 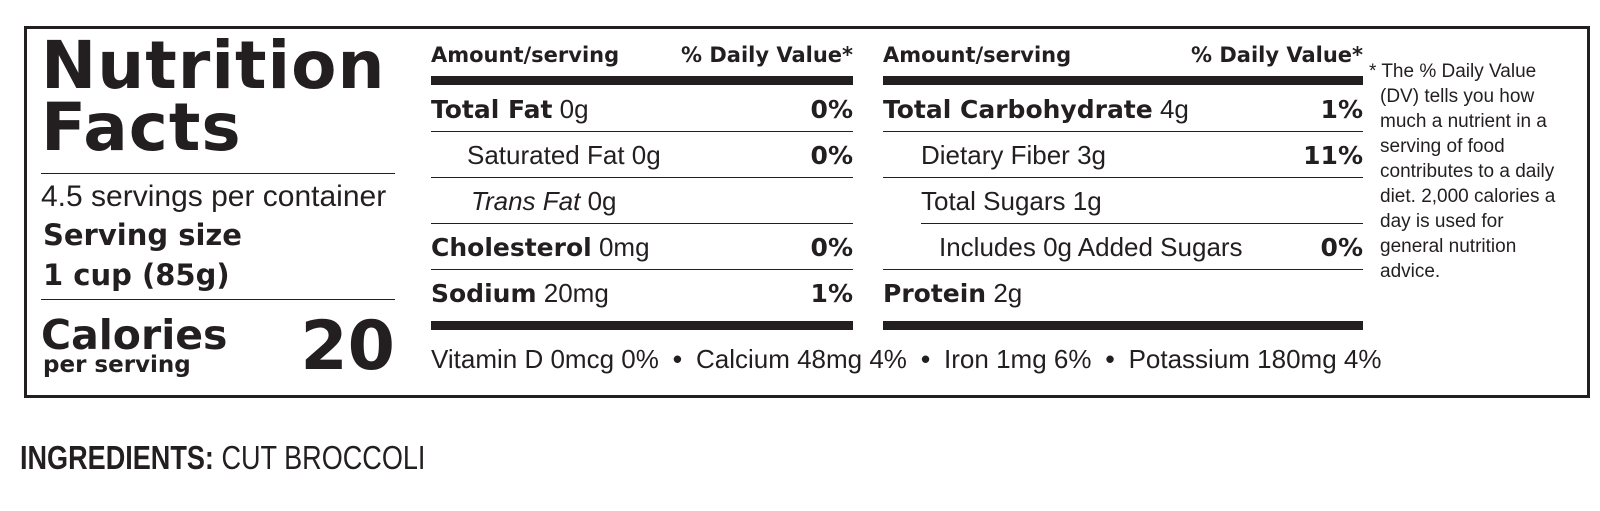 What do you see at coordinates (1091, 247) in the screenshot?
I see `nutrient-name: Includes 0g Added Sugars` at bounding box center [1091, 247].